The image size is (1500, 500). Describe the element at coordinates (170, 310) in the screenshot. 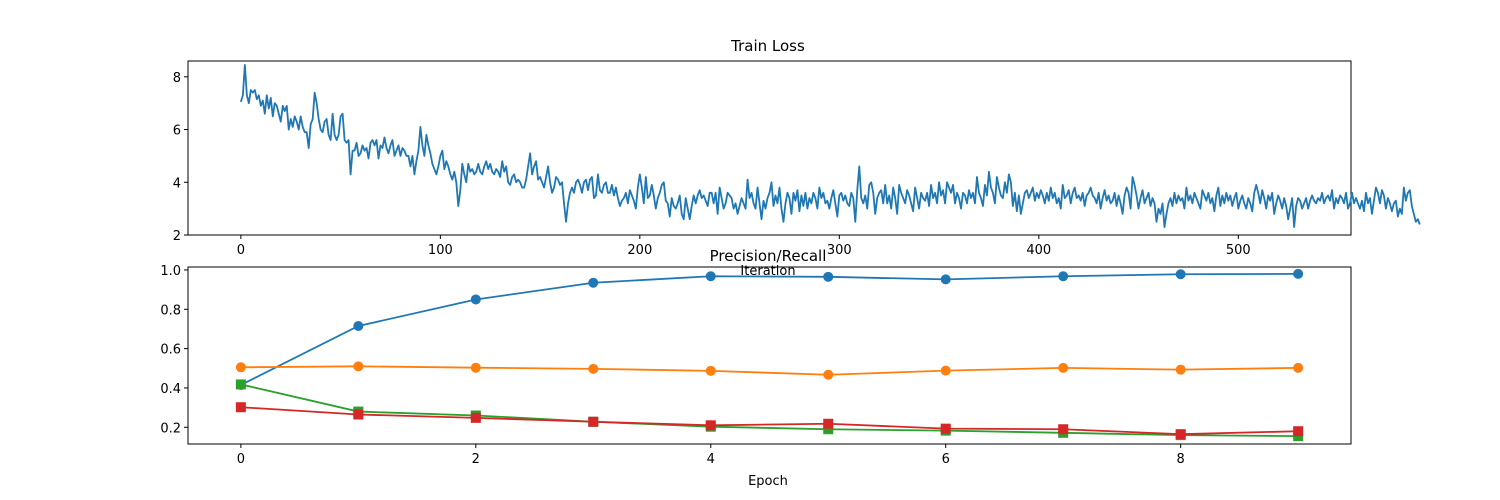

I see `precision-recall-y-tick-label: 0.8` at that location.